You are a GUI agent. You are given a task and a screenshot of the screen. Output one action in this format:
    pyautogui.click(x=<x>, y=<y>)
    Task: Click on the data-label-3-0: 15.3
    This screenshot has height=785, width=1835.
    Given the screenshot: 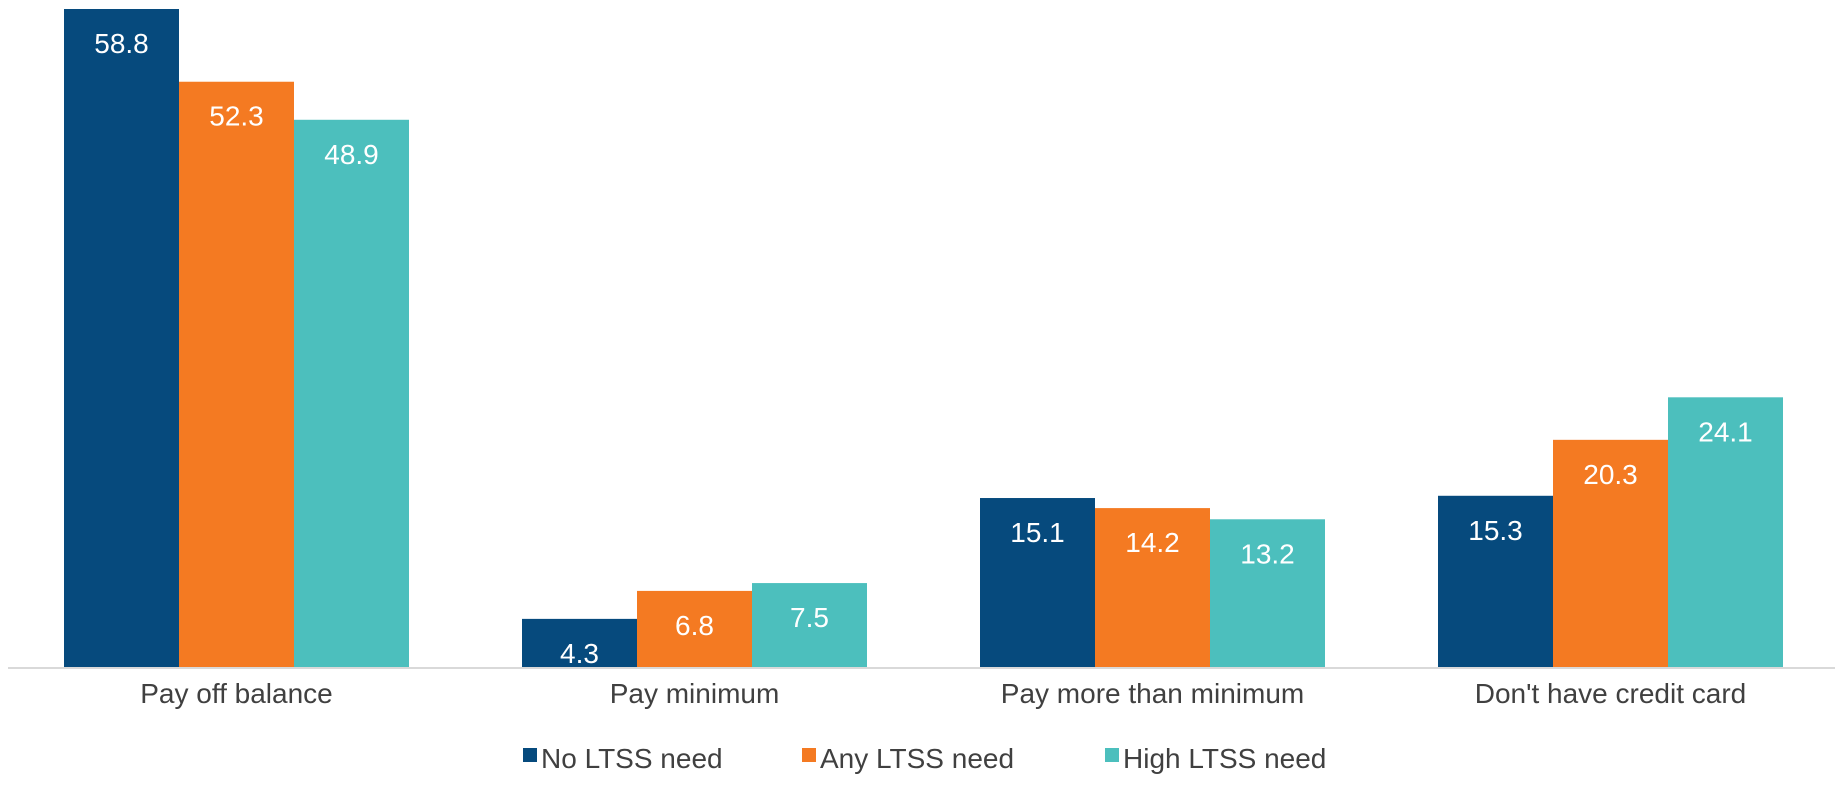 What is the action you would take?
    pyautogui.click(x=1495, y=530)
    